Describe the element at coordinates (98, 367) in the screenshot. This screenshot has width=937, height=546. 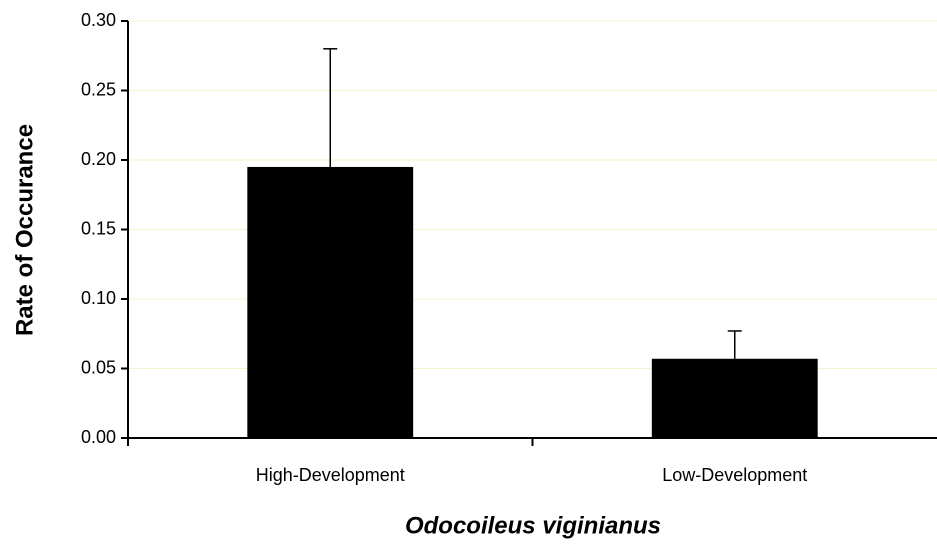
I see `y-tick-label: 0.05` at that location.